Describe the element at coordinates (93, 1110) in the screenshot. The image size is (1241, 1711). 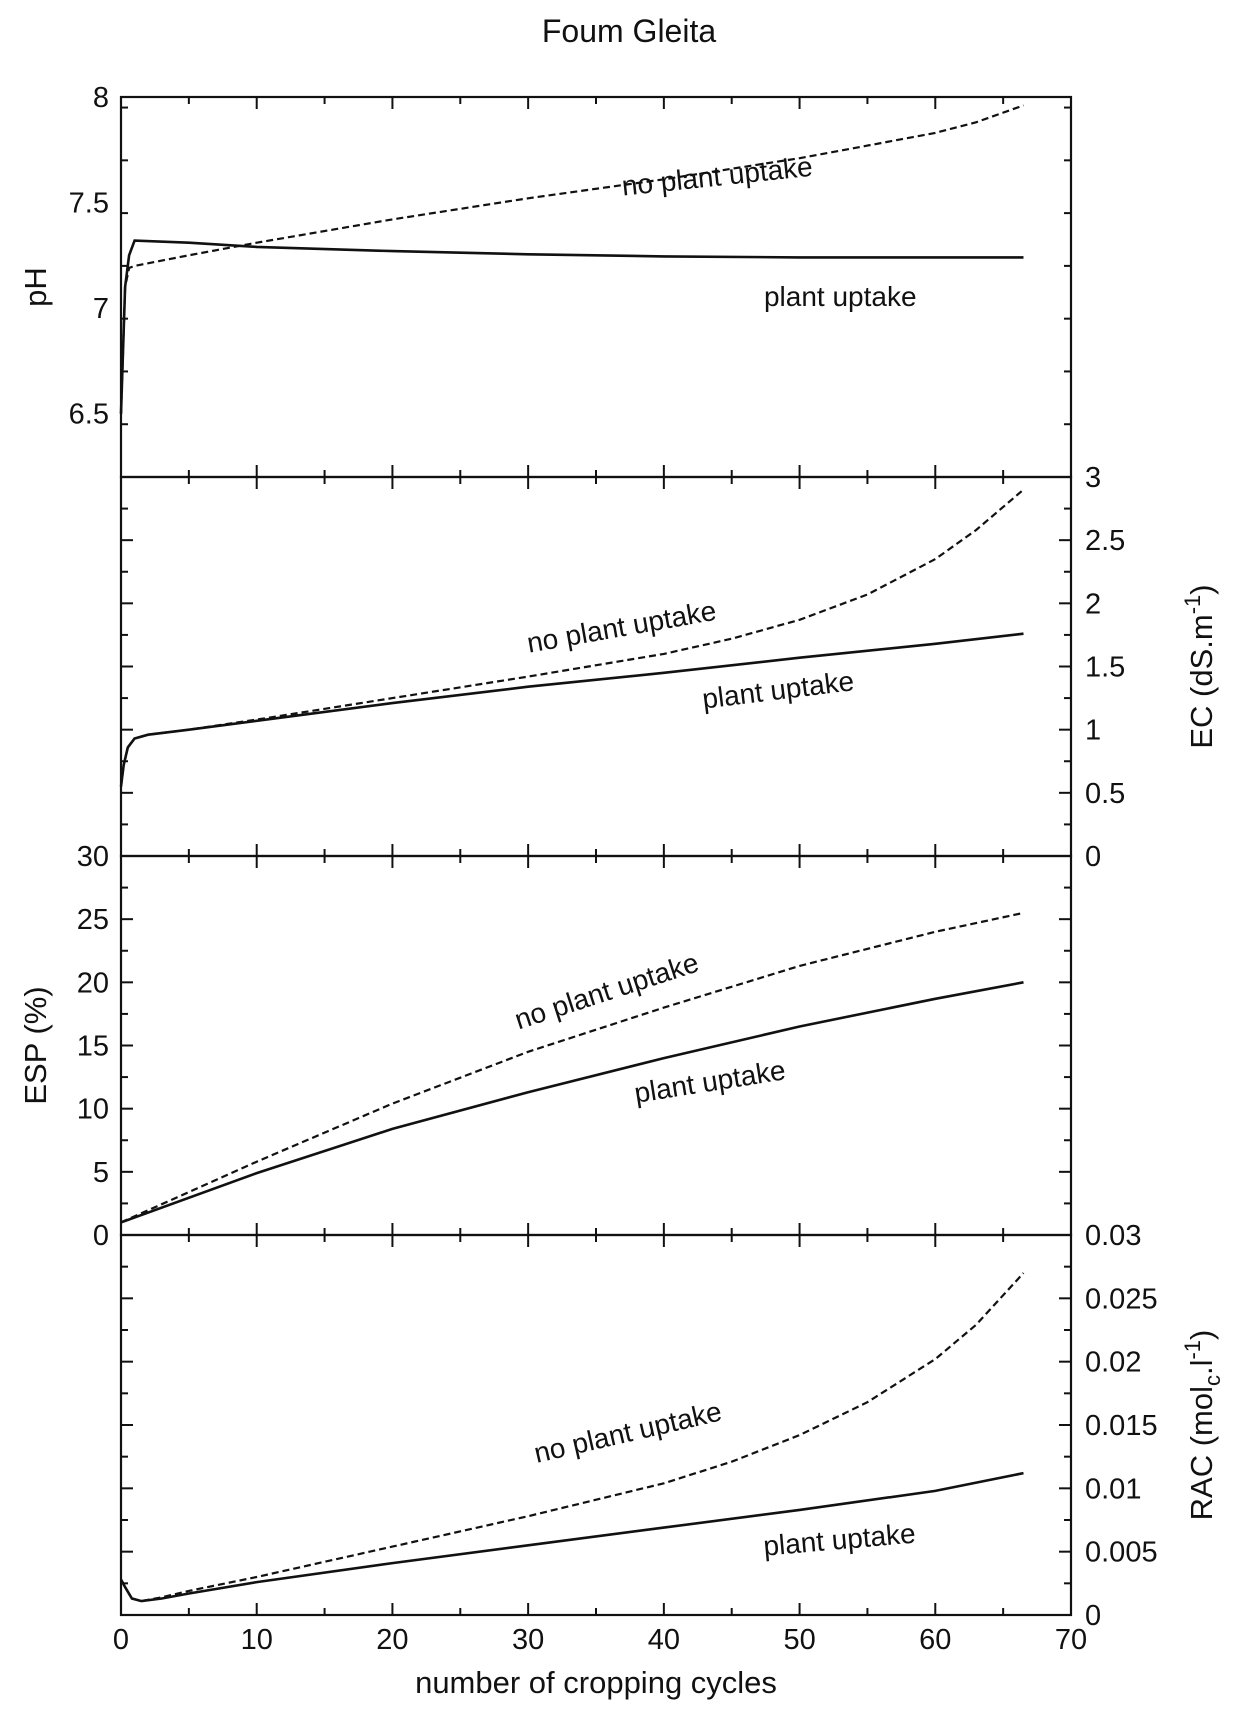
I see `y-tick-label: 10` at that location.